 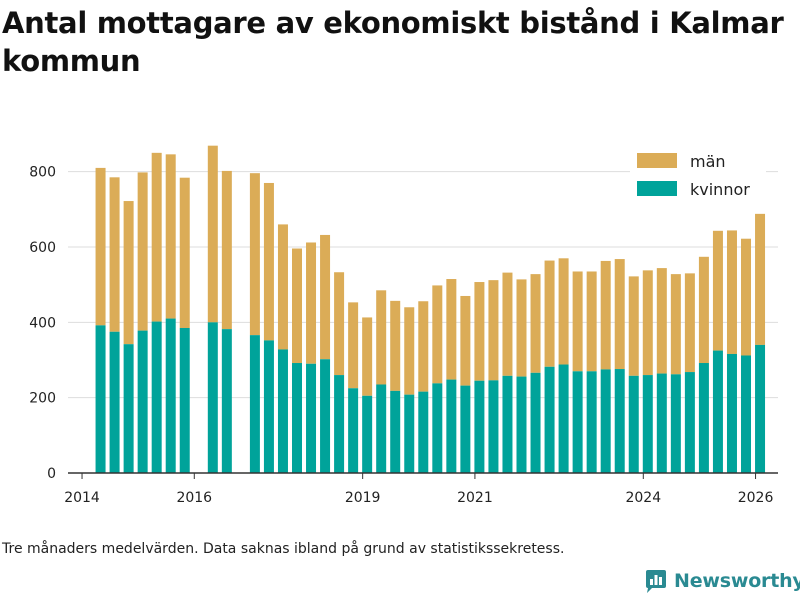 I want to click on legend-label-kvinnor: kvinnor, so click(x=720, y=189).